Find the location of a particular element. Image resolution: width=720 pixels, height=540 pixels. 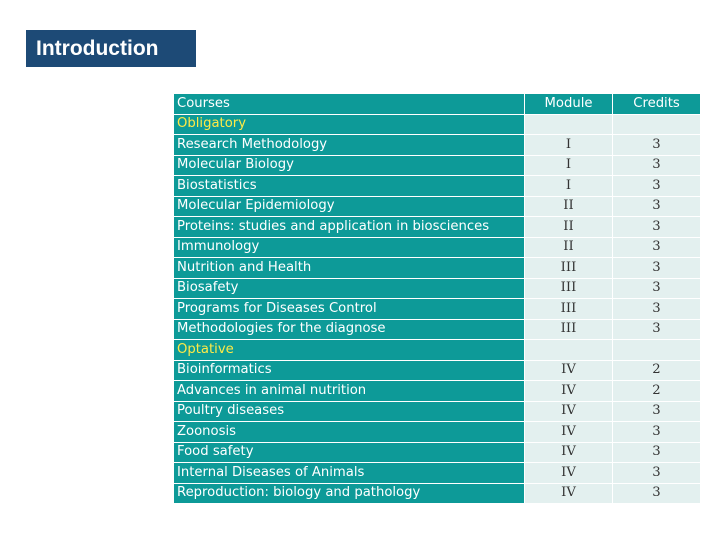

table-row: Molecular Biology I 3 is located at coordinates (437, 165).